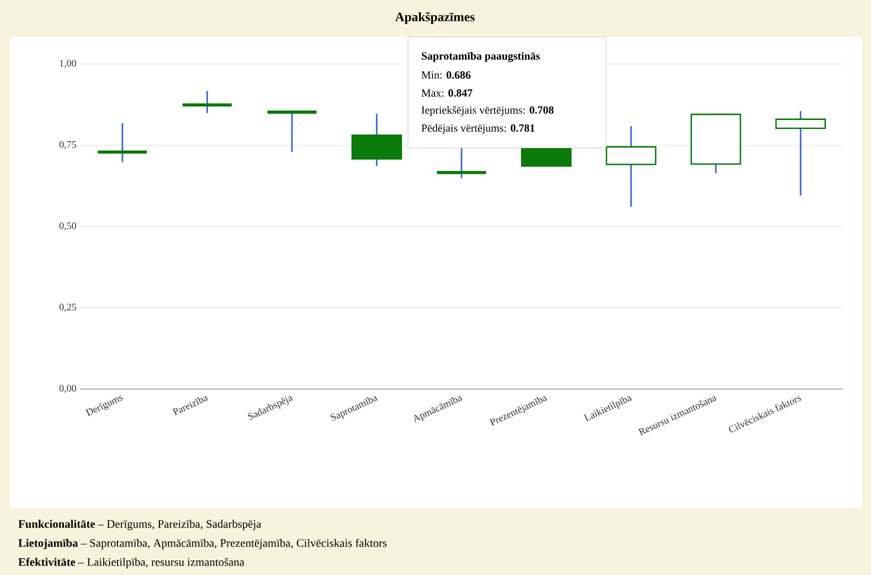 The width and height of the screenshot is (871, 575). What do you see at coordinates (446, 75) in the screenshot?
I see `annotation: Min: 0.686` at bounding box center [446, 75].